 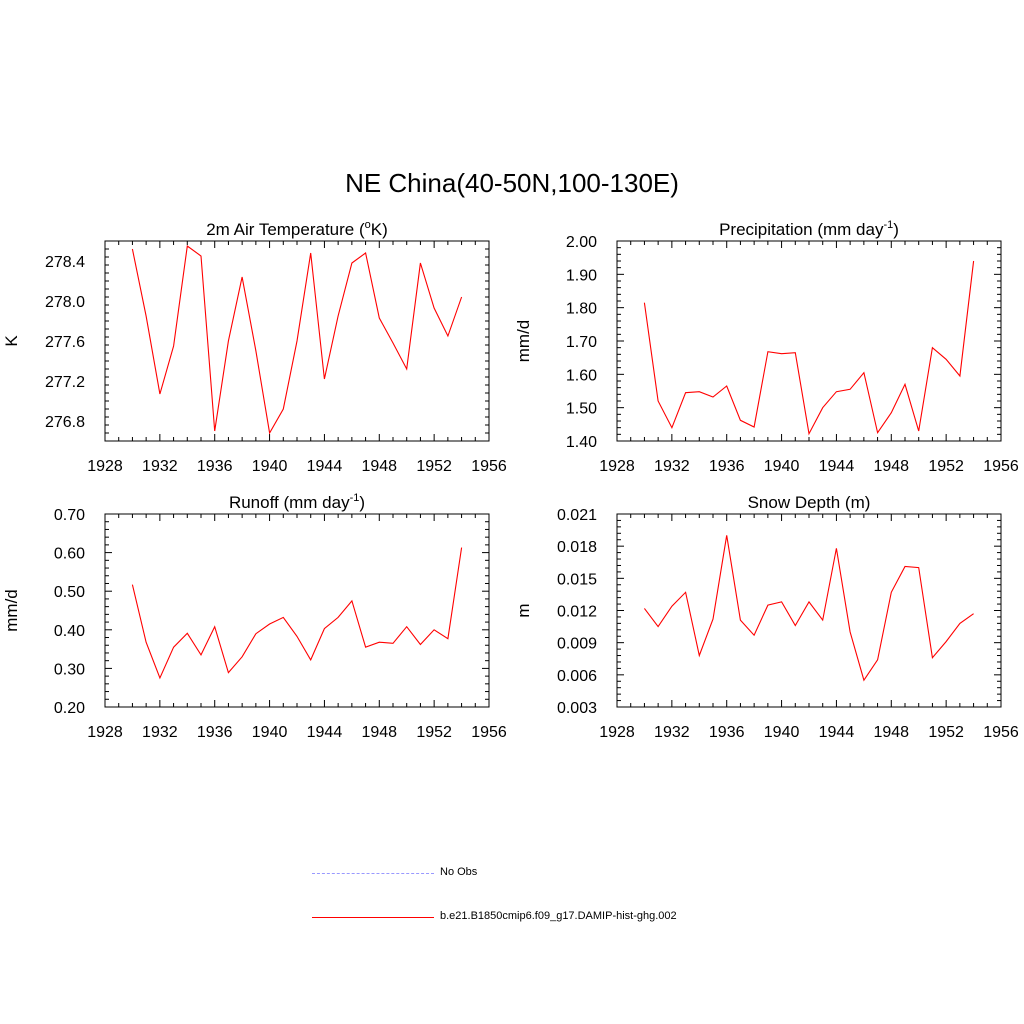 What do you see at coordinates (69, 592) in the screenshot?
I see `y-tick-label: 0.50` at bounding box center [69, 592].